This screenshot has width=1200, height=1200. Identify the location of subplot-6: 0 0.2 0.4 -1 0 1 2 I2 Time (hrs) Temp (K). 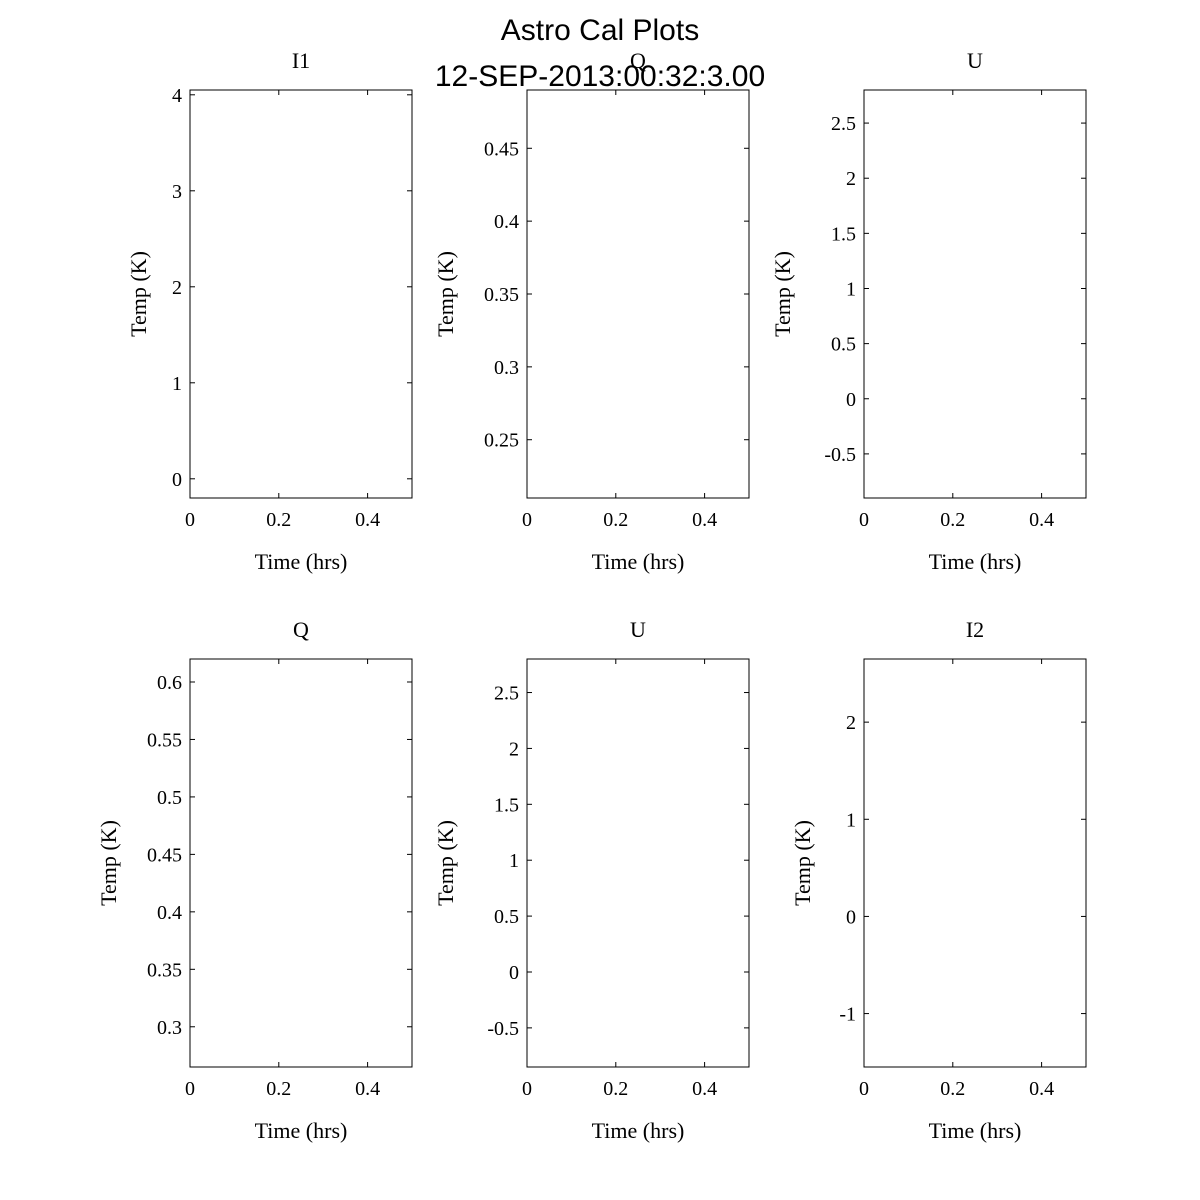
(938, 880).